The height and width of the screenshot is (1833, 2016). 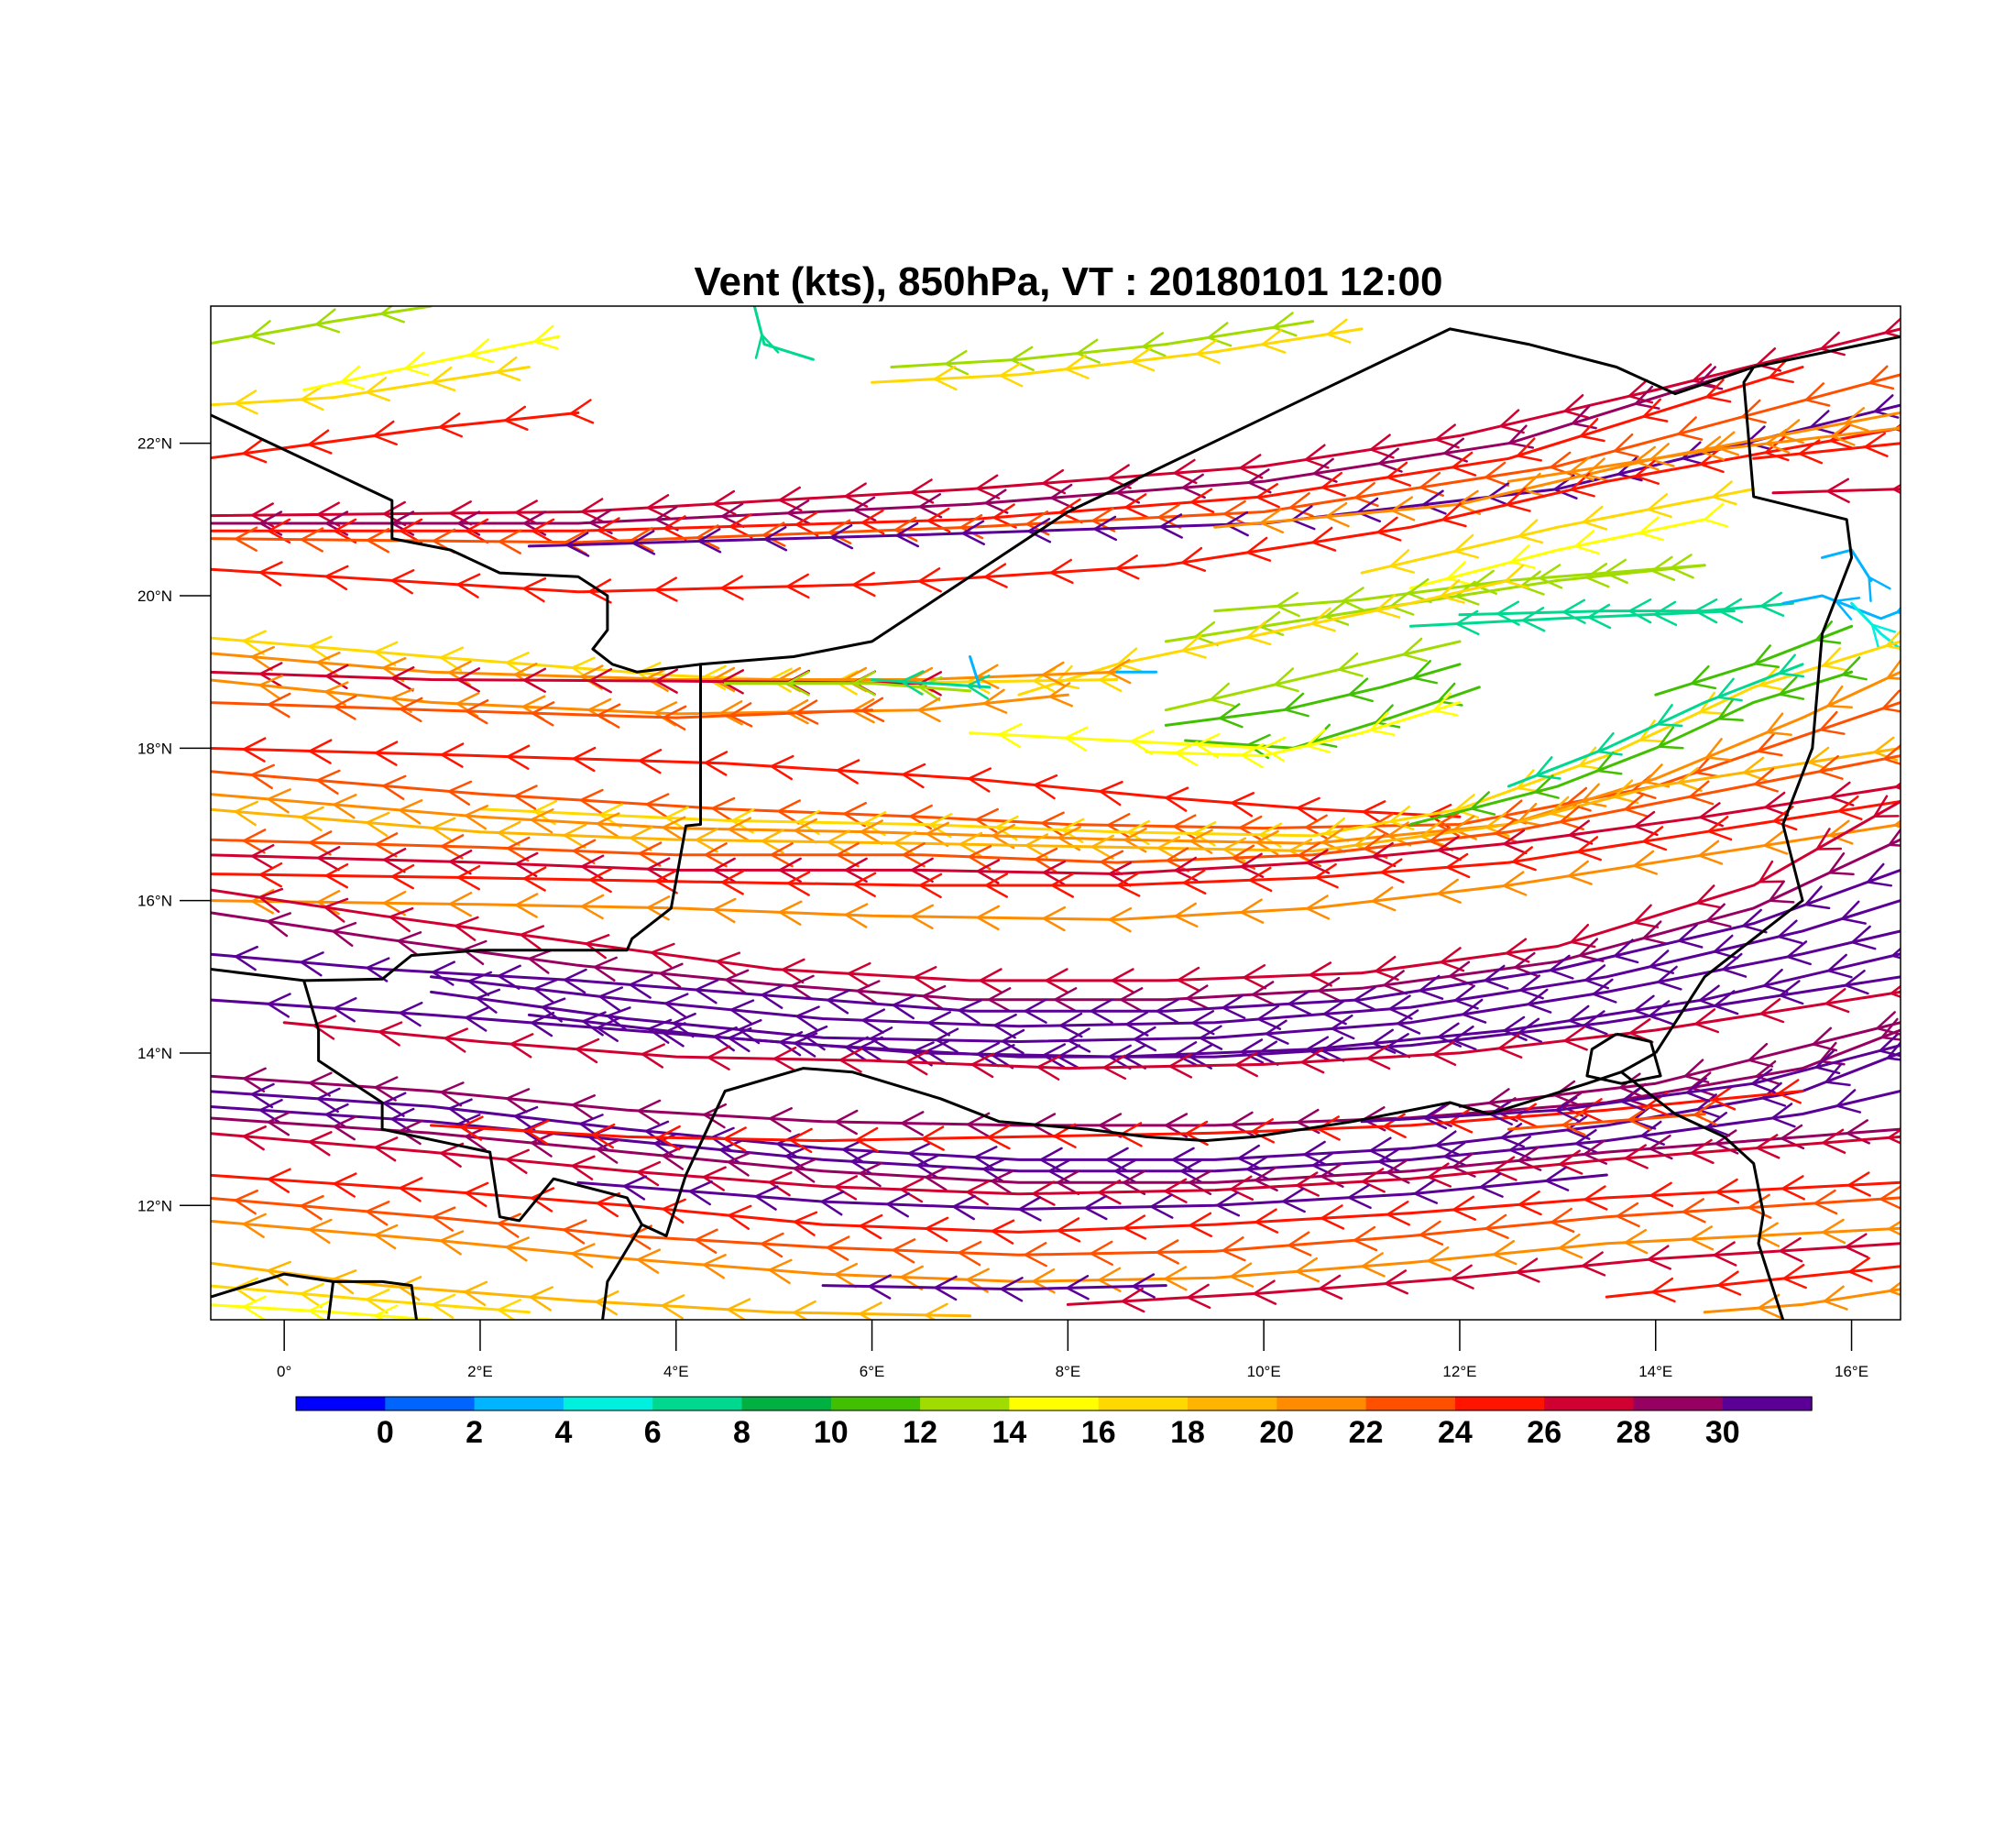 I want to click on lon-tick-label: 2°E, so click(x=480, y=1371).